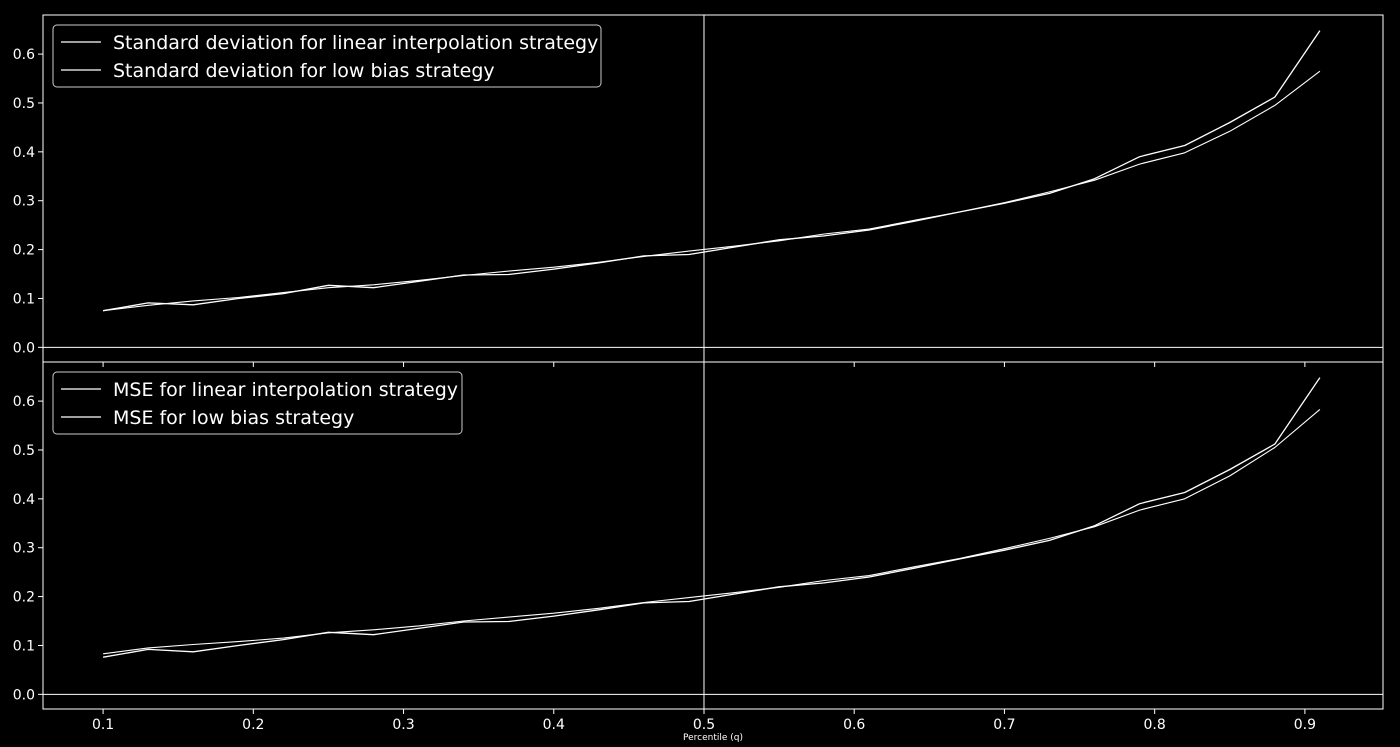  Describe the element at coordinates (285, 390) in the screenshot. I see `legend-label: MSE for linear interpolation strategy` at that location.